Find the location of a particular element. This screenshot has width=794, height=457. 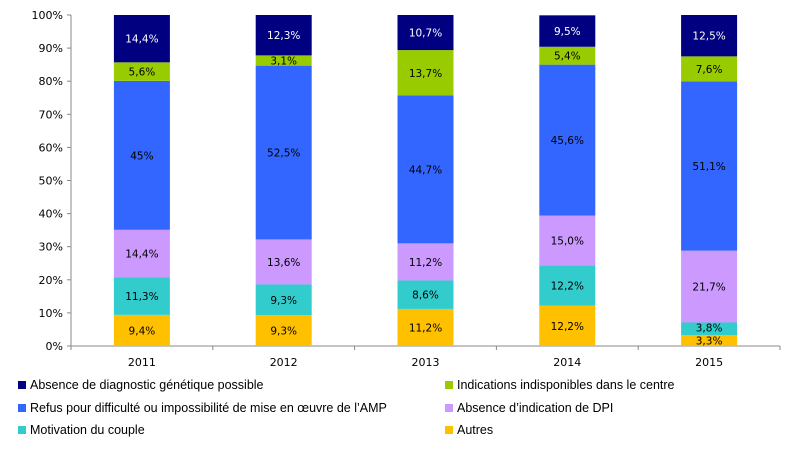

data-label: 52,5% is located at coordinates (283, 154).